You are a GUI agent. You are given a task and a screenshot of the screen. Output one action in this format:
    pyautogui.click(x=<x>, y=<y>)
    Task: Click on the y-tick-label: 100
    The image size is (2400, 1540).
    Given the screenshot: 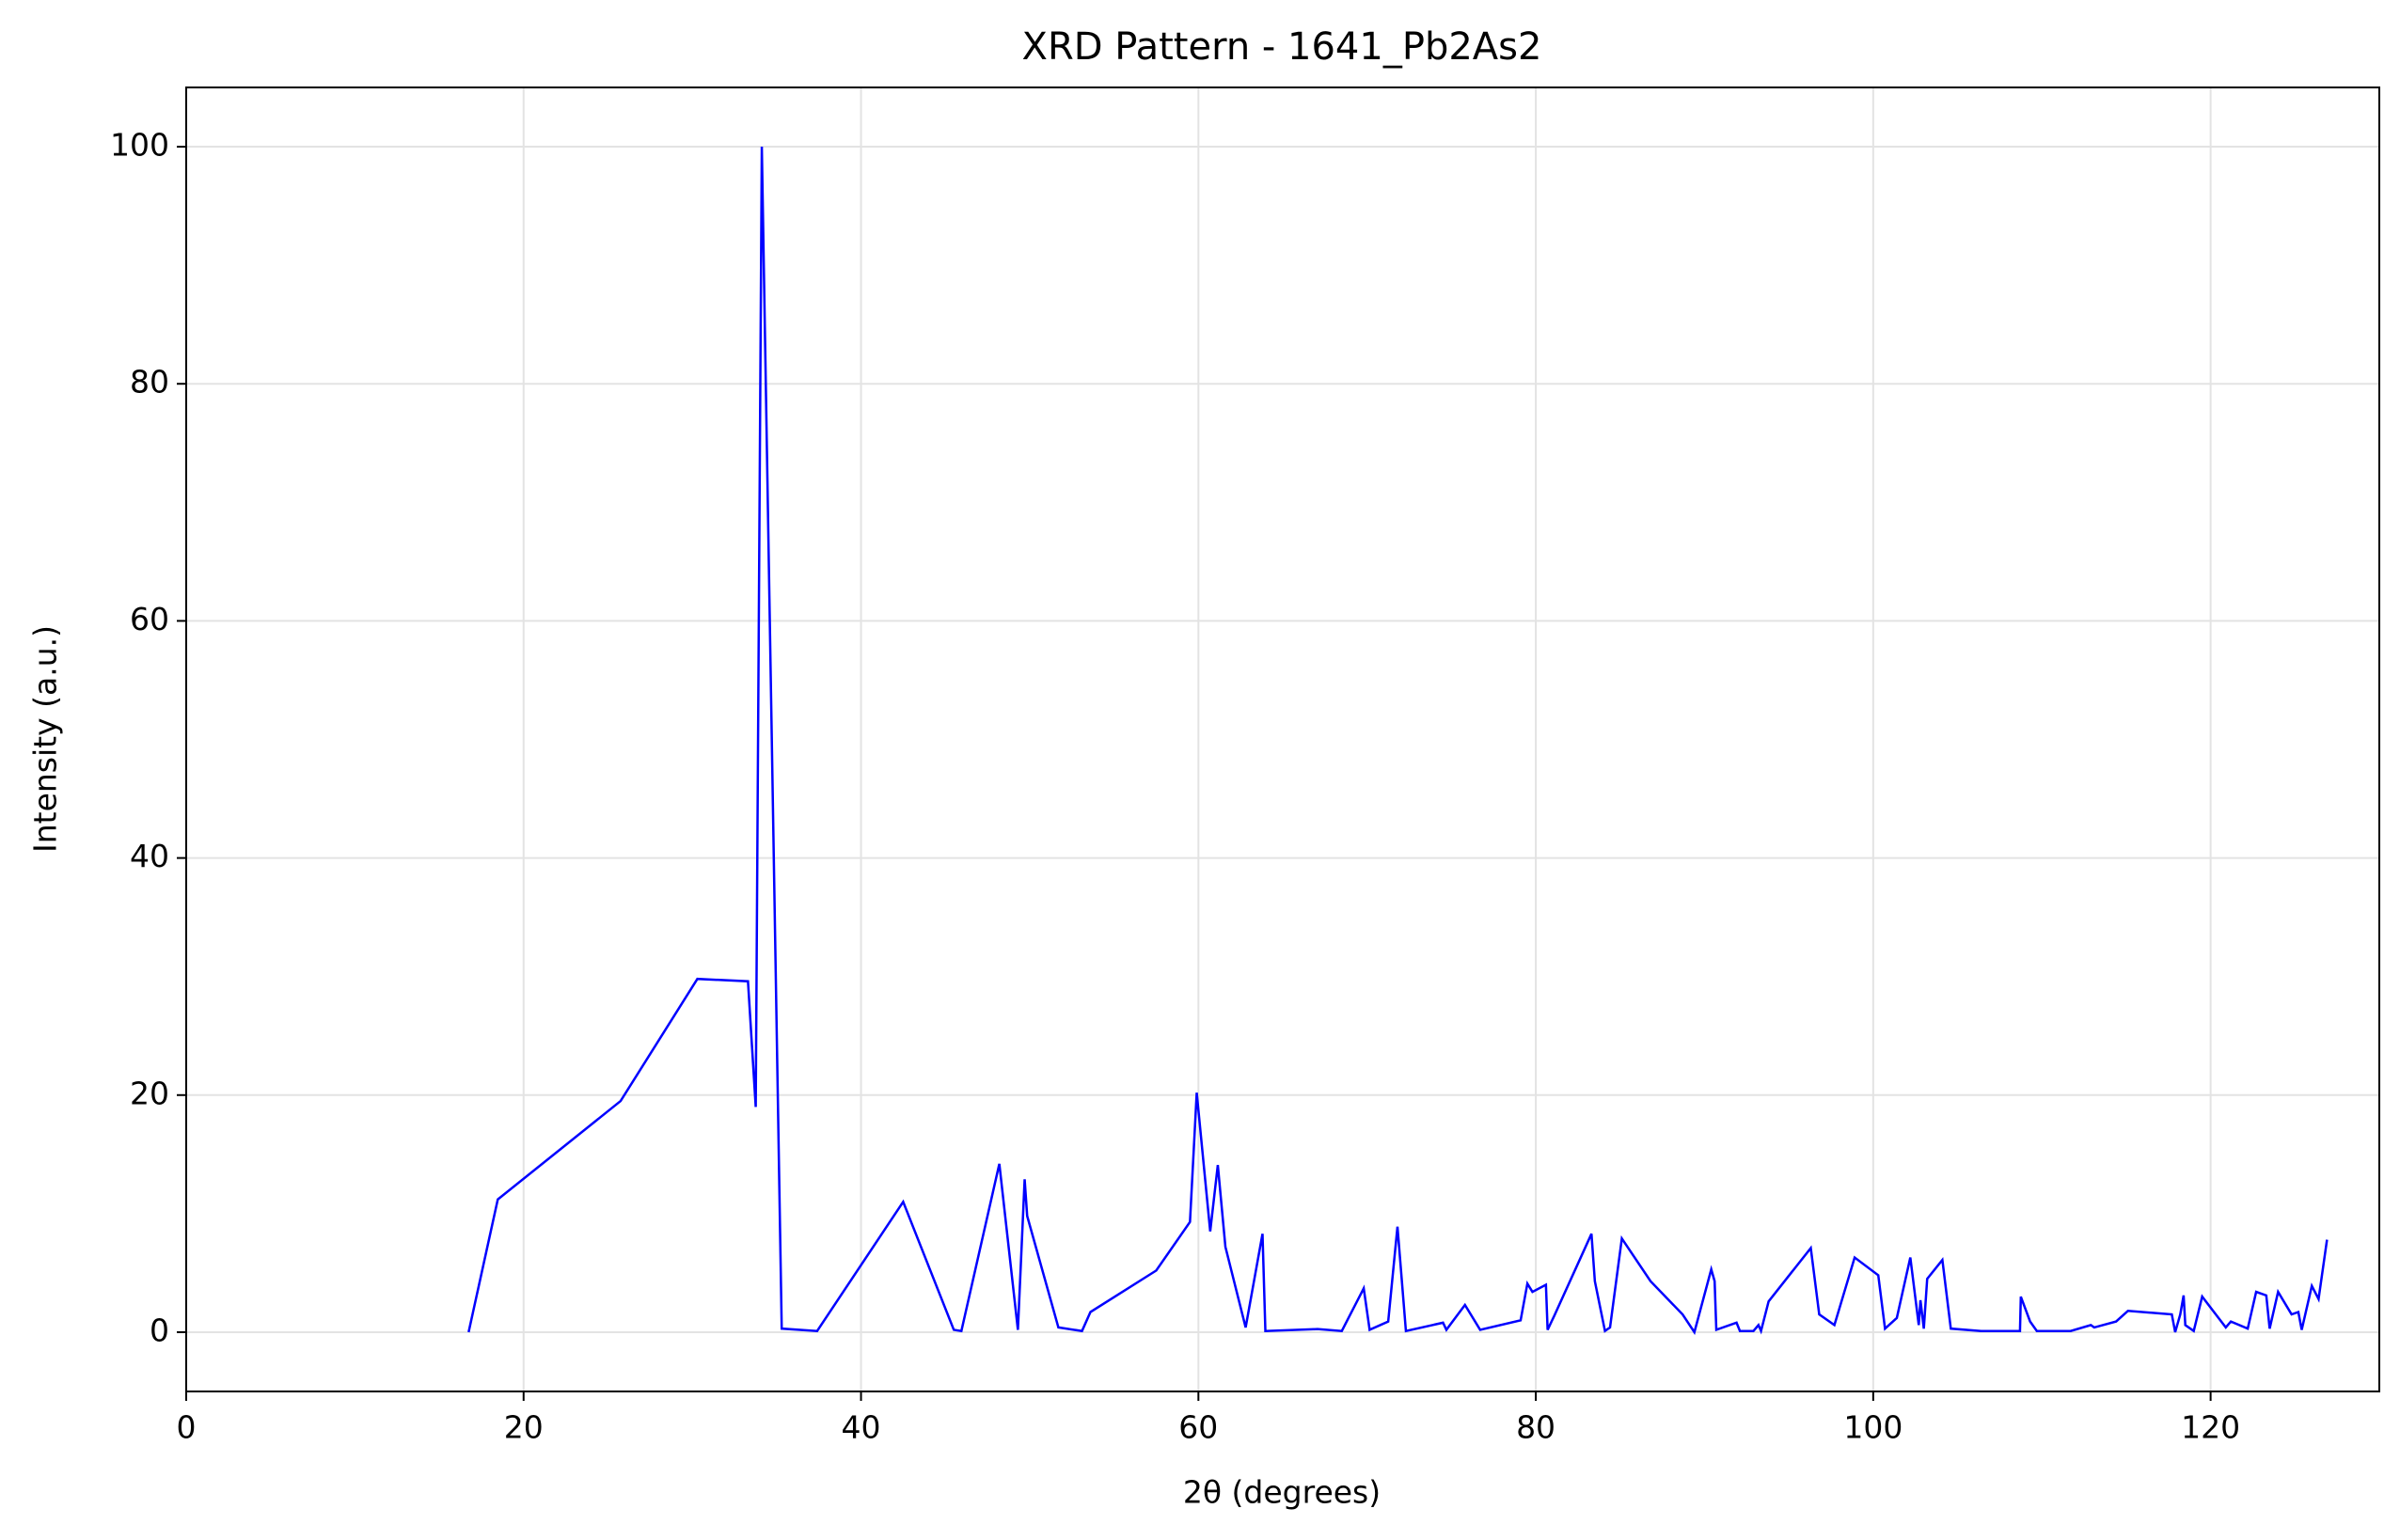 What is the action you would take?
    pyautogui.click(x=139, y=146)
    